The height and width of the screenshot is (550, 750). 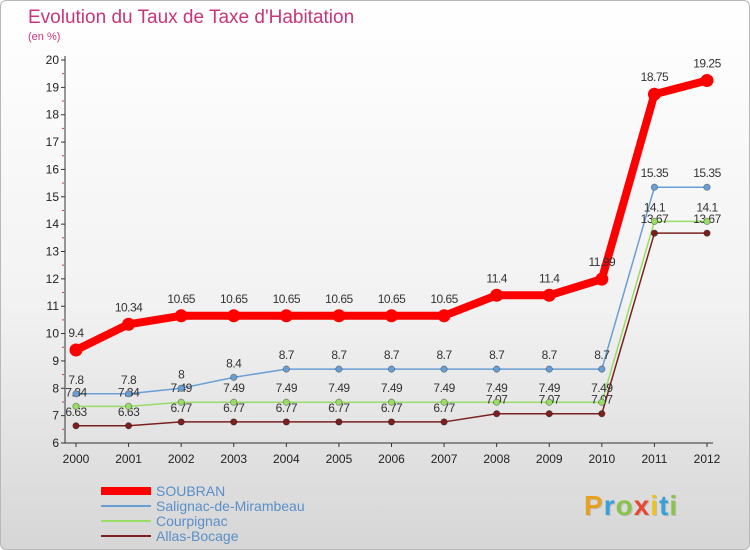 I want to click on x-tick-label: 2003, so click(x=233, y=459).